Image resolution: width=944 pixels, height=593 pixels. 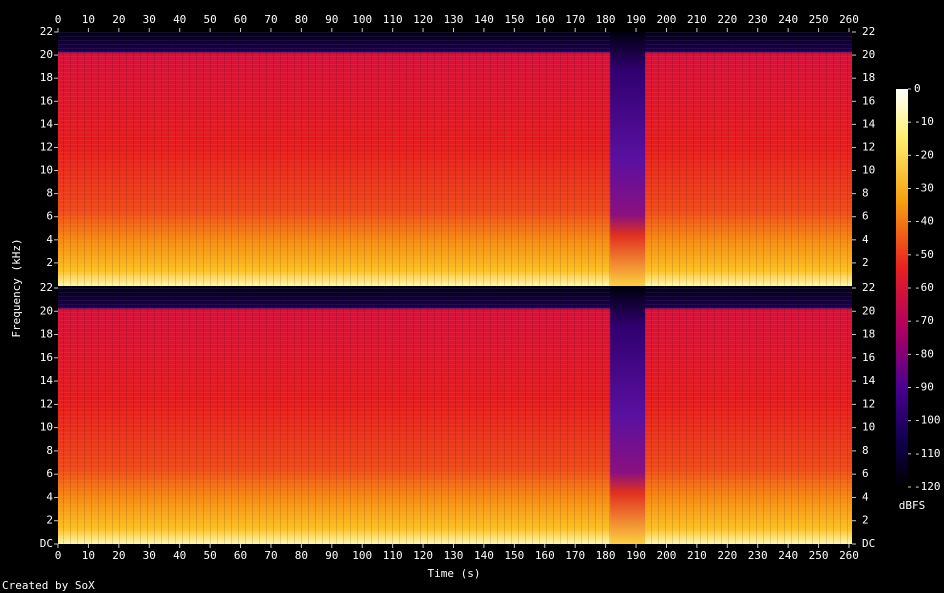 I want to click on x-axis-label: Time (s), so click(x=454, y=573).